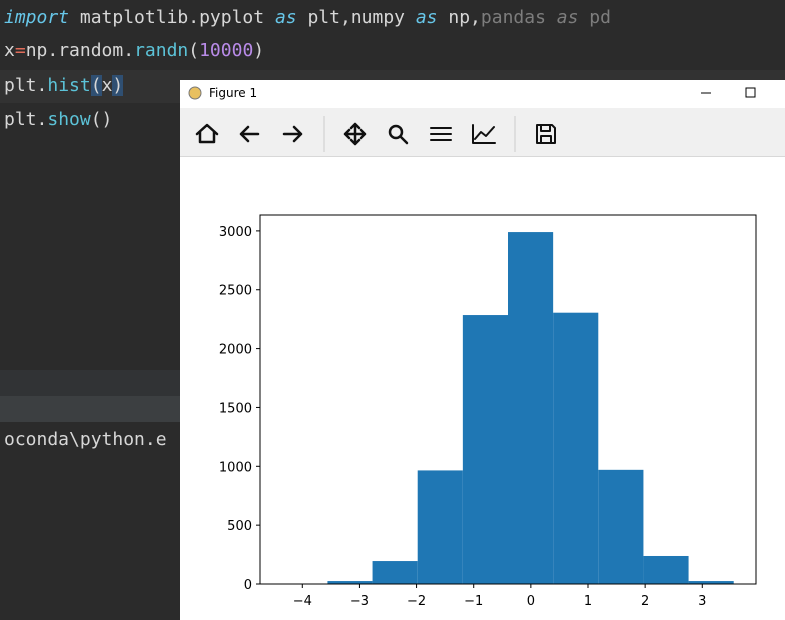 The height and width of the screenshot is (620, 785). I want to click on toolbar, so click(482, 132).